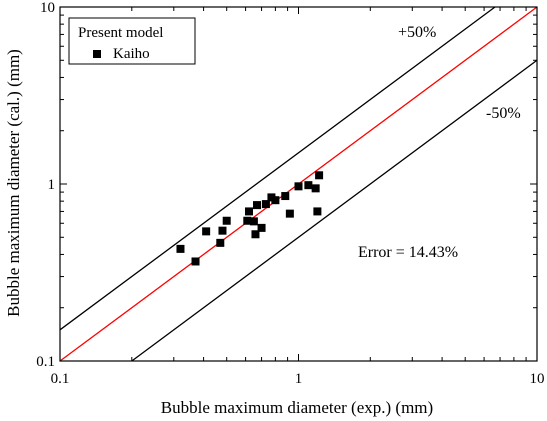 Image resolution: width=547 pixels, height=421 pixels. Describe the element at coordinates (417, 32) in the screenshot. I see `plus-50-label: +50%` at that location.